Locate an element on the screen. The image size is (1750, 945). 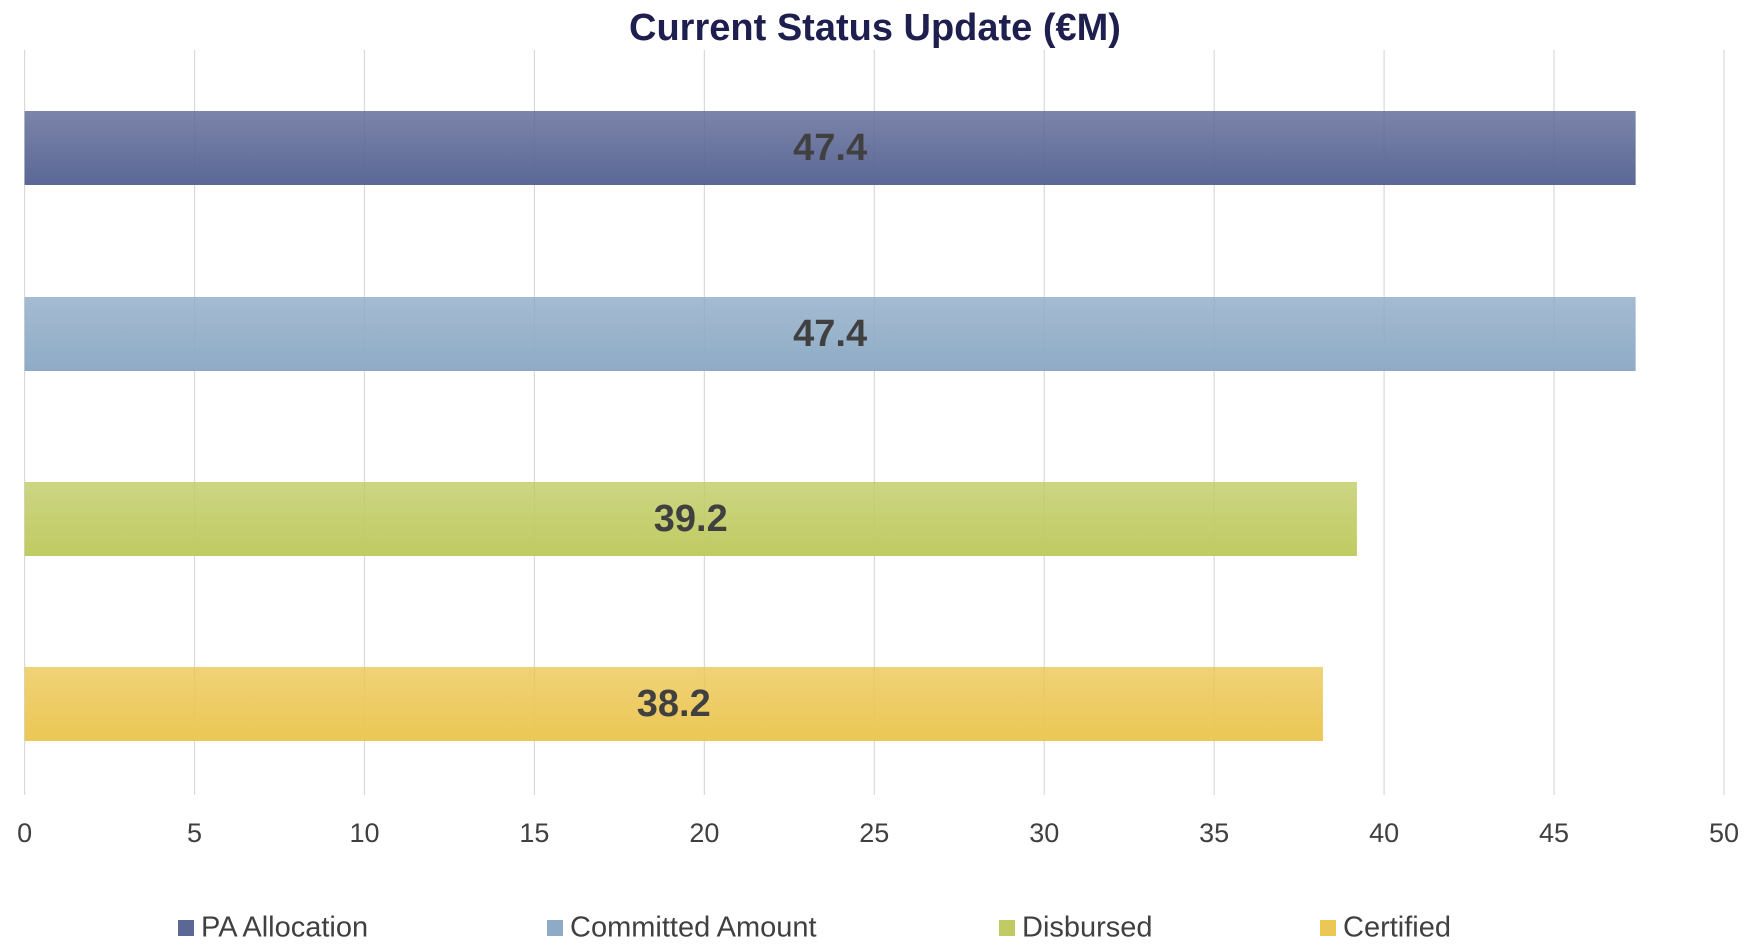
x-tick-label: 45 is located at coordinates (1554, 833).